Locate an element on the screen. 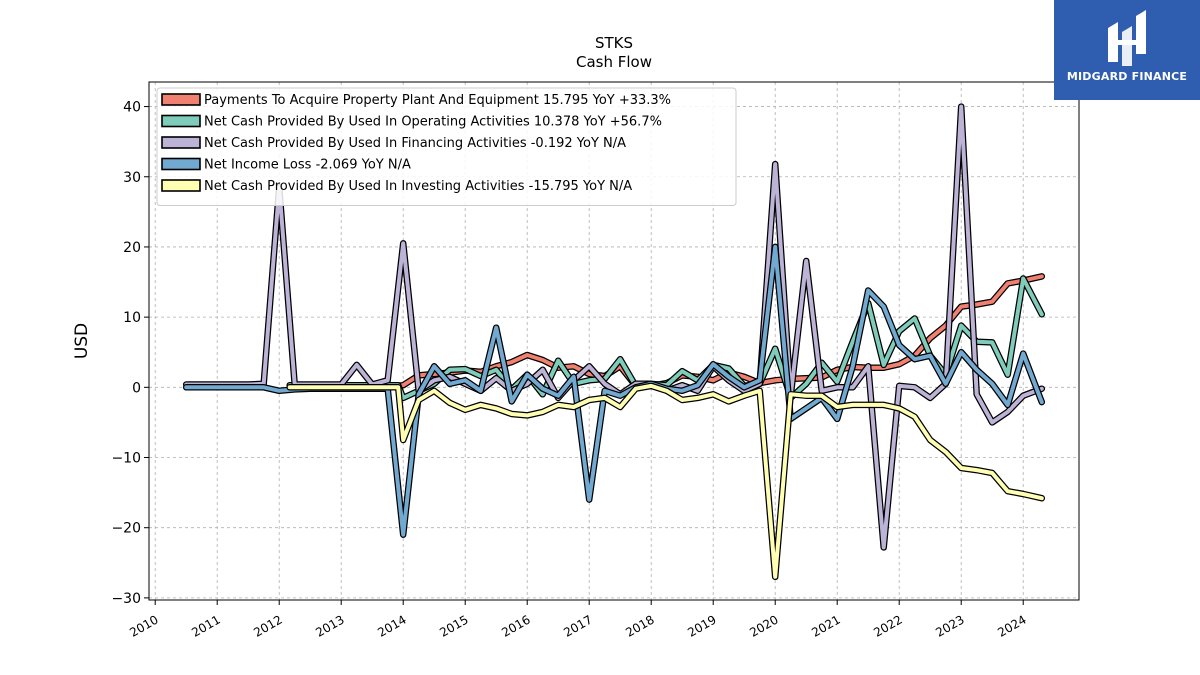  midgard-finance-logo: MIDGARD FINANCE is located at coordinates (1127, 50).